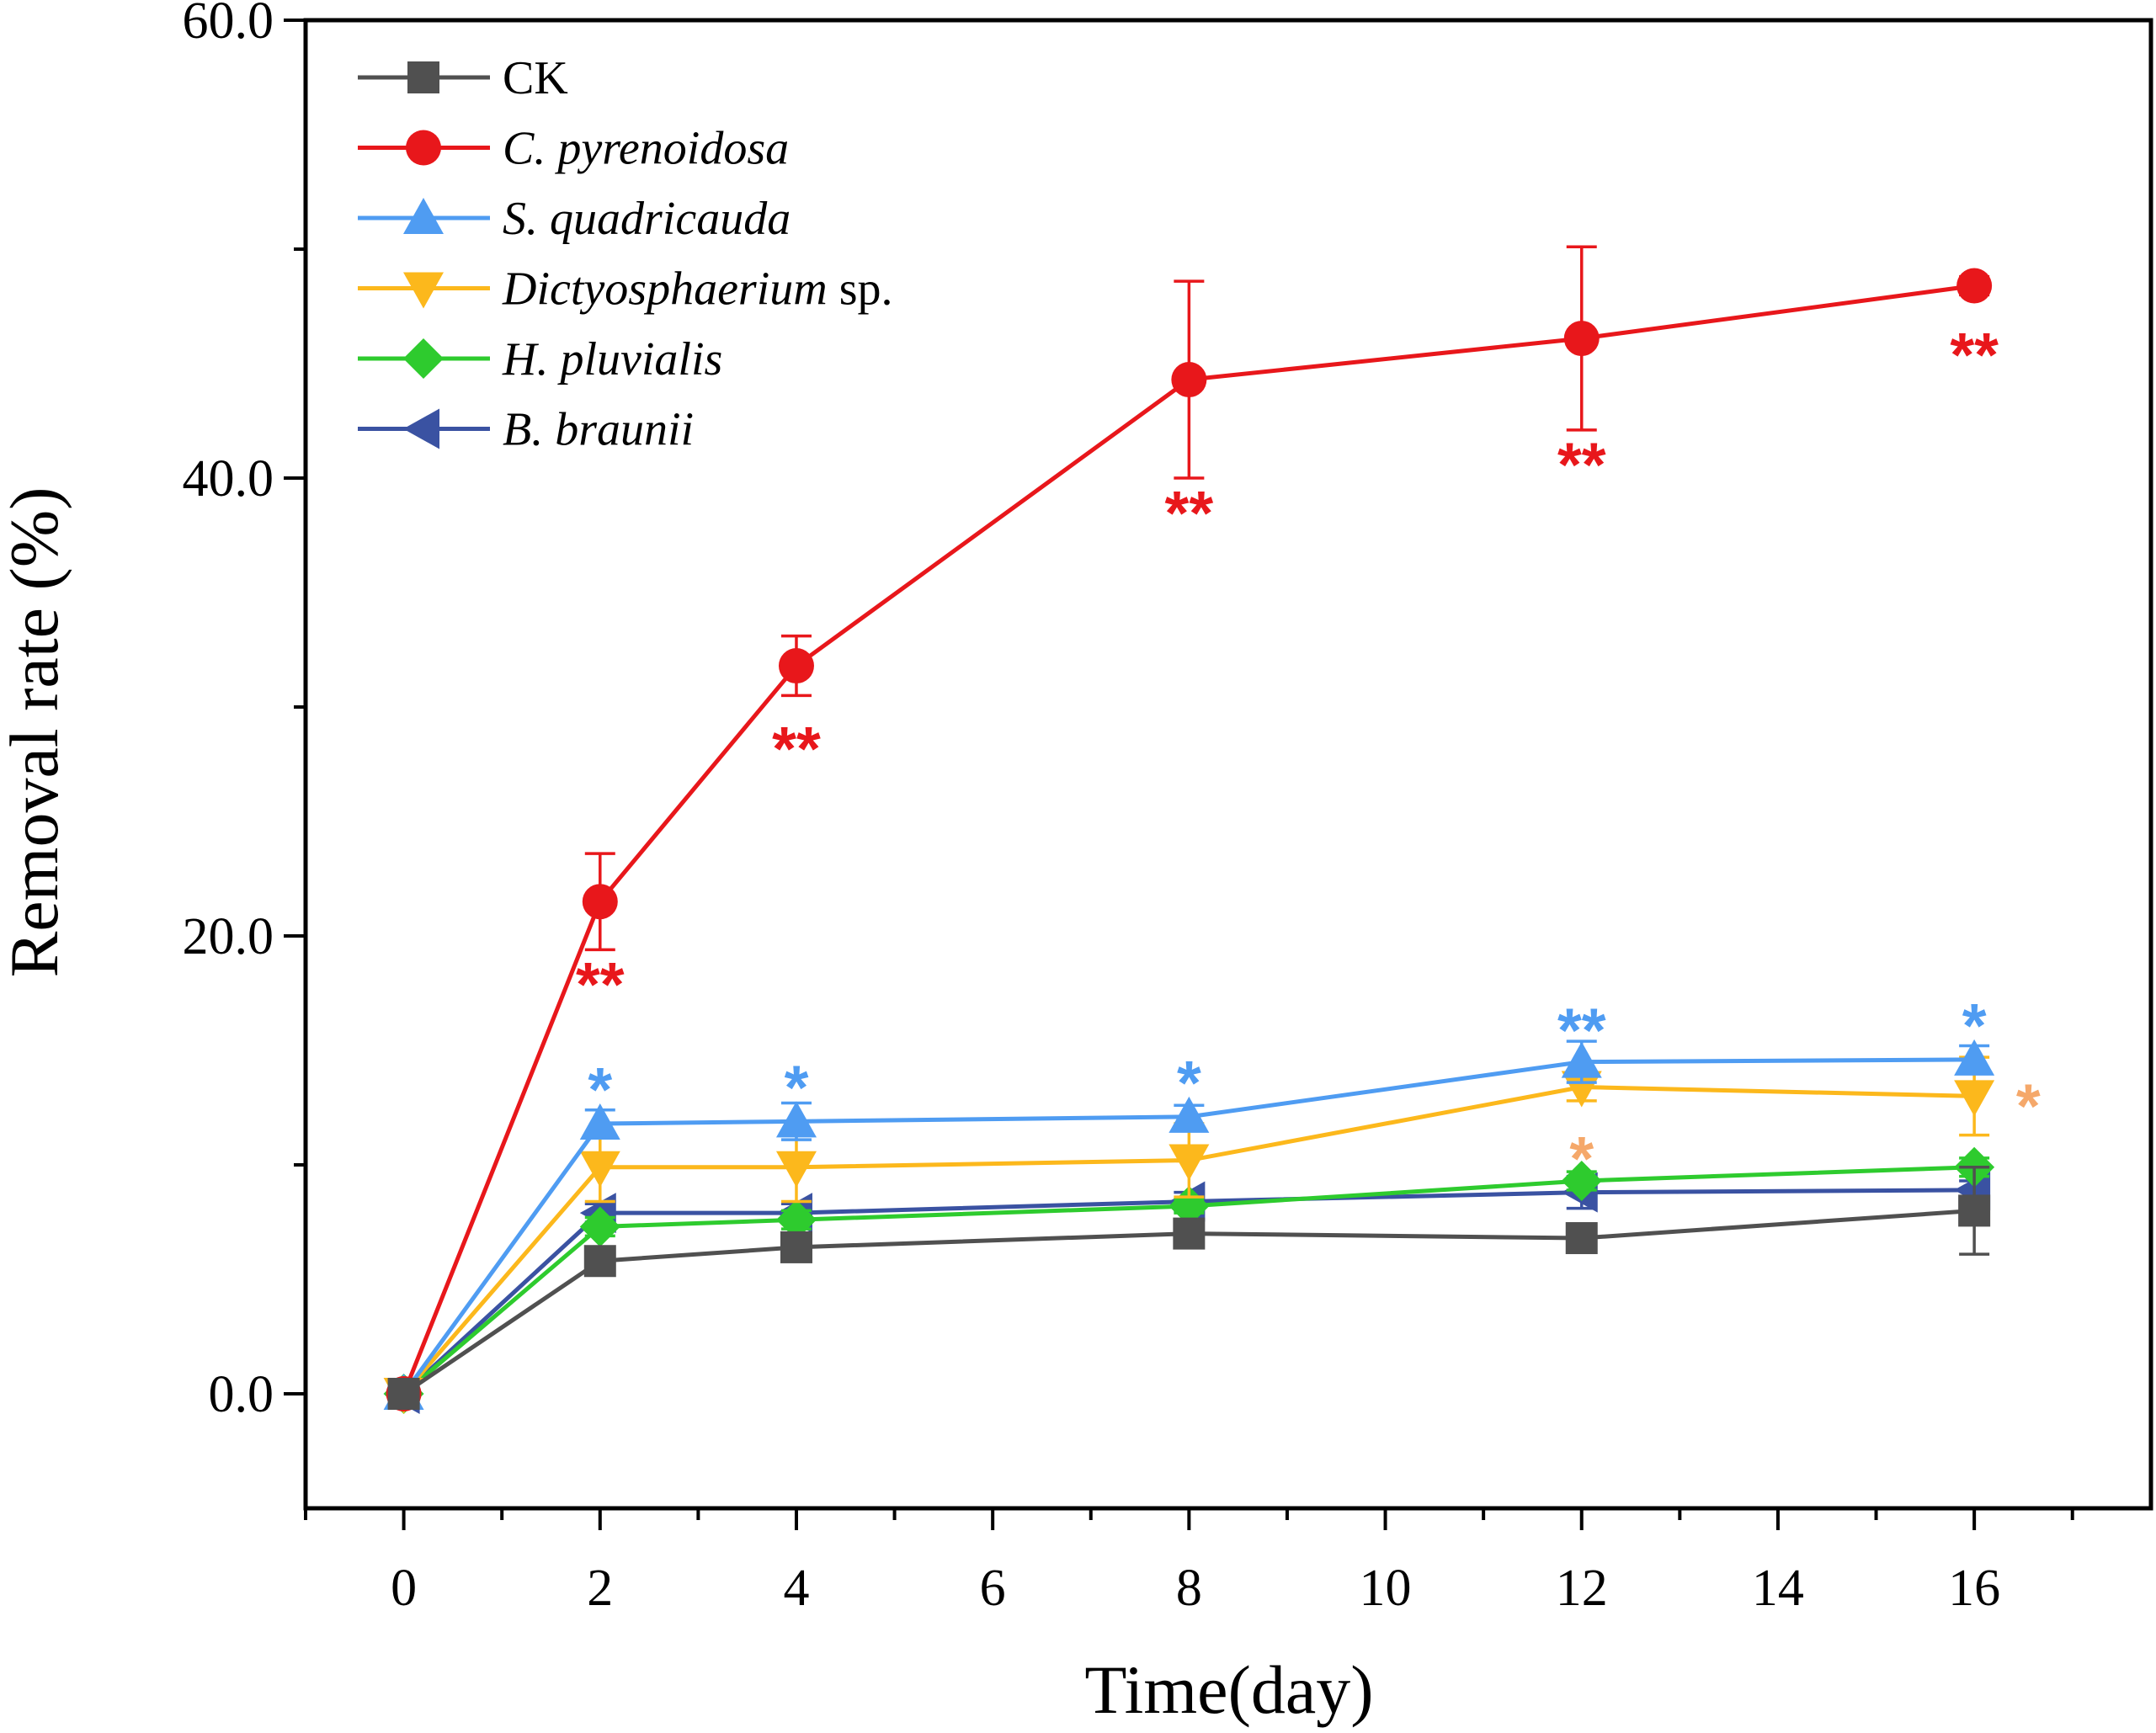 Image resolution: width=2156 pixels, height=1733 pixels. I want to click on legend-name: S. quadricauda, so click(647, 219).